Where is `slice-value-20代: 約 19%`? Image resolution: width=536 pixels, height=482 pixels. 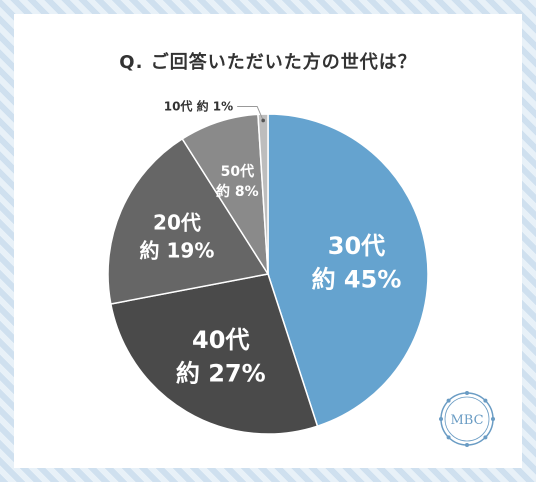
slice-value-20代: 約 19% is located at coordinates (177, 251).